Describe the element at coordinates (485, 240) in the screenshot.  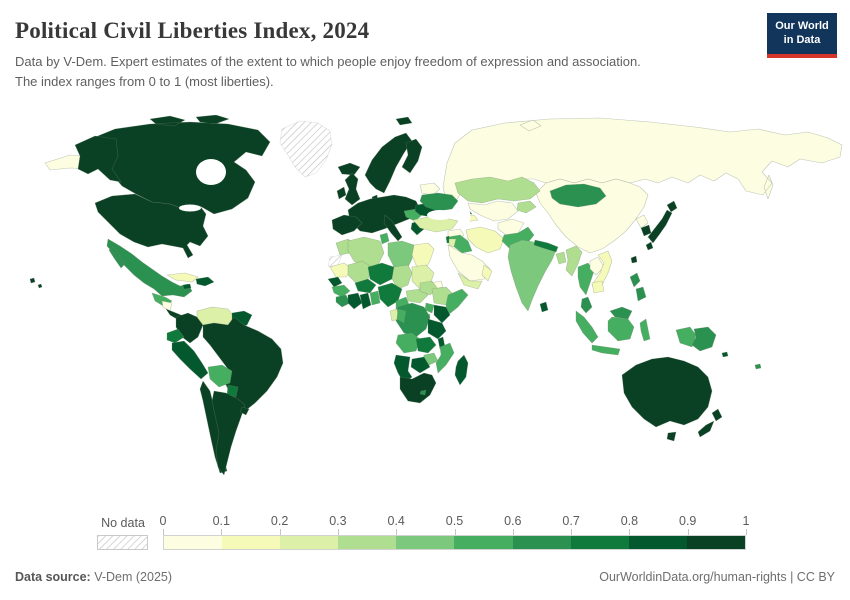
I see `country-iran` at that location.